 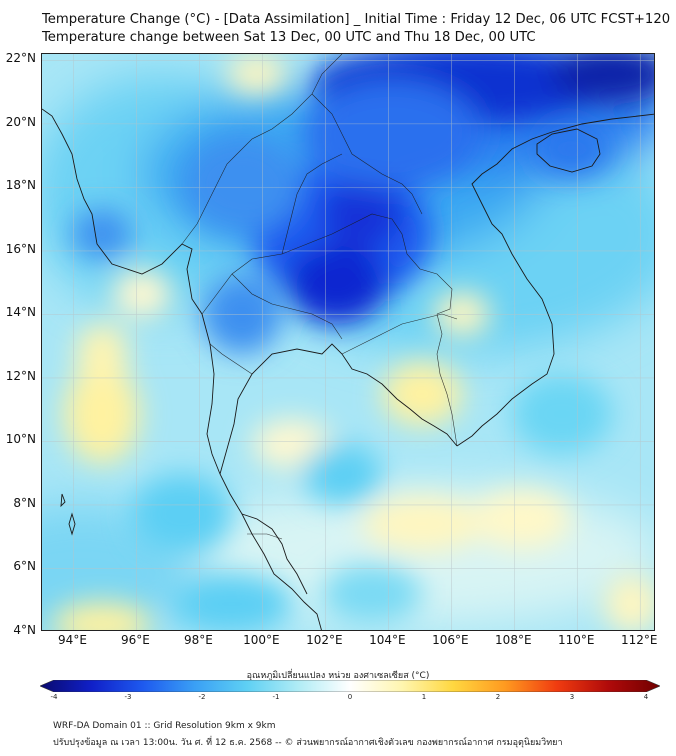 I want to click on lon-tick-label: 100°E, so click(x=261, y=640).